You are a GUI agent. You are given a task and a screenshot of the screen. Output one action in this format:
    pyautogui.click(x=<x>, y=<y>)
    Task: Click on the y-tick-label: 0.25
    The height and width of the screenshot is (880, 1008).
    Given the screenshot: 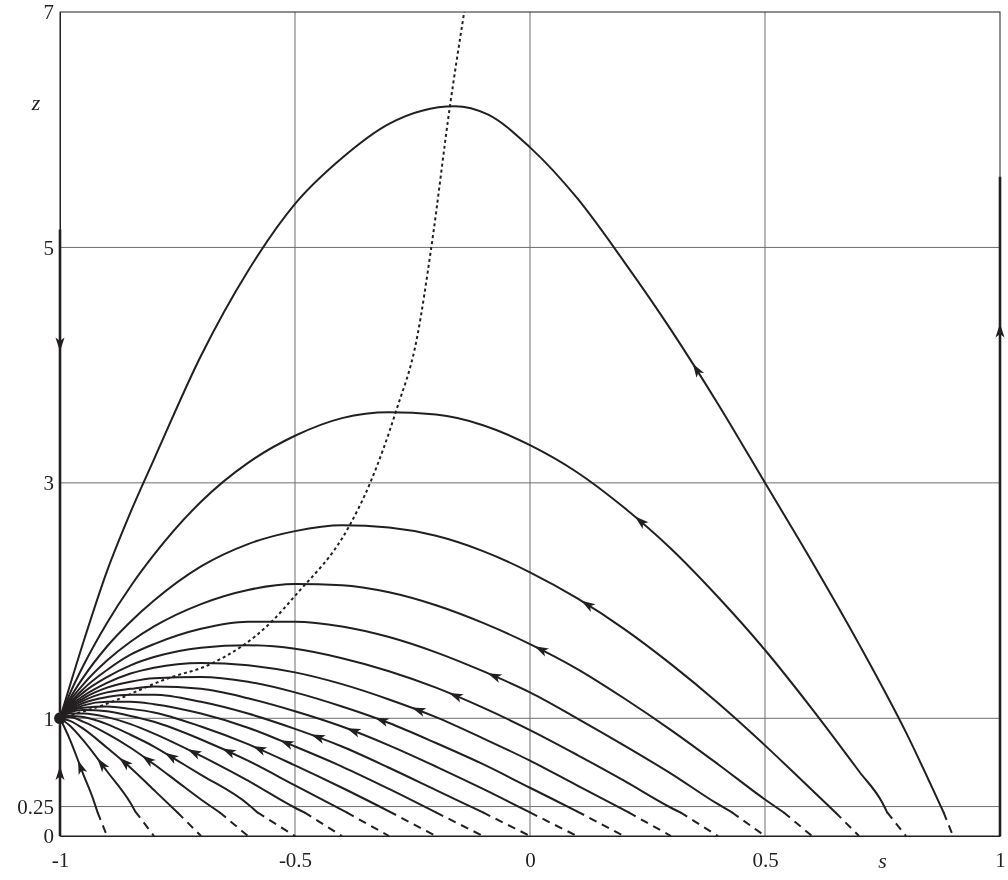 What is the action you would take?
    pyautogui.click(x=35, y=806)
    